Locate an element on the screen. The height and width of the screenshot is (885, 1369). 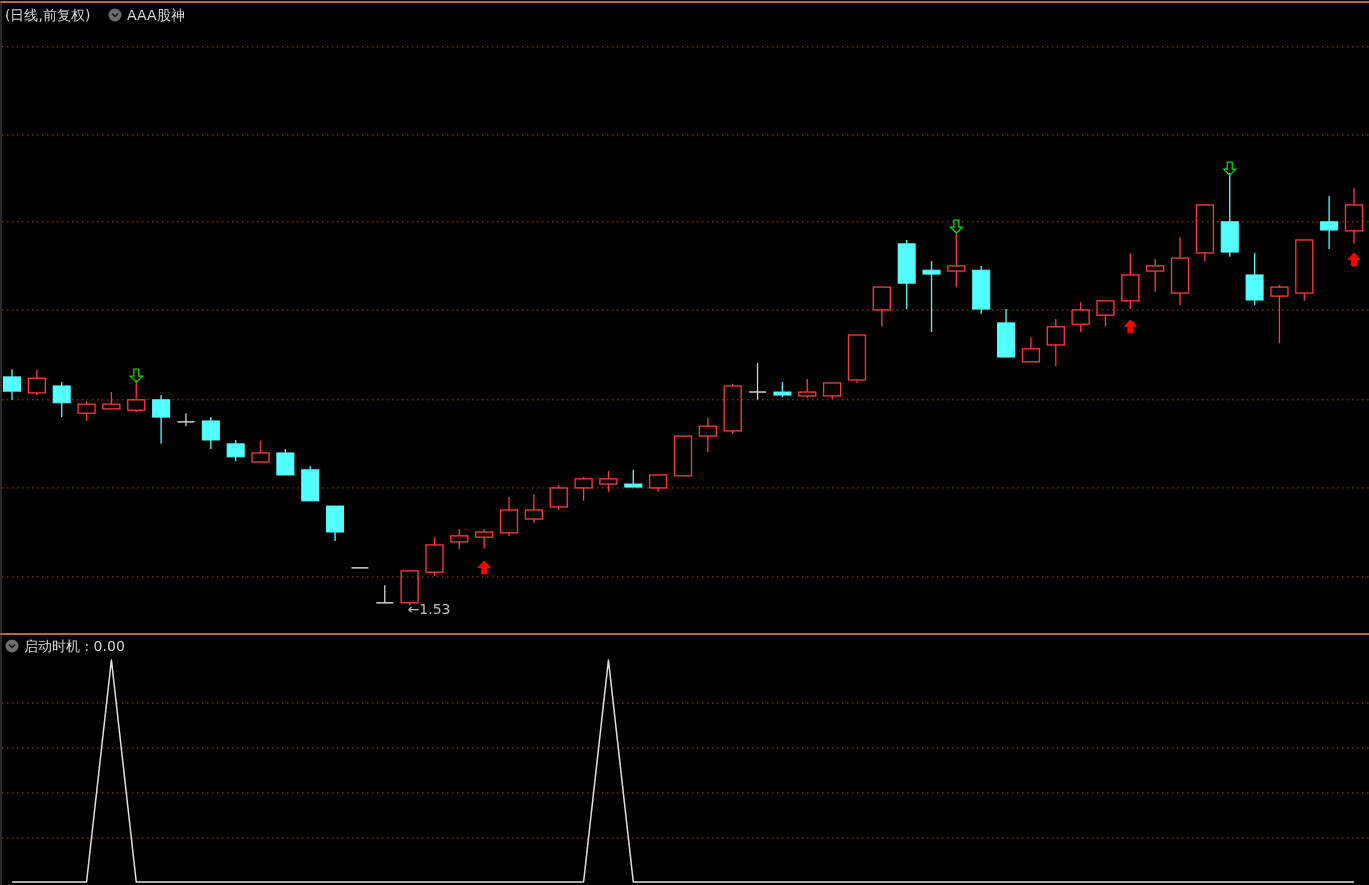
chart-title: 启动时机 : 0.00 is located at coordinates (74, 646).